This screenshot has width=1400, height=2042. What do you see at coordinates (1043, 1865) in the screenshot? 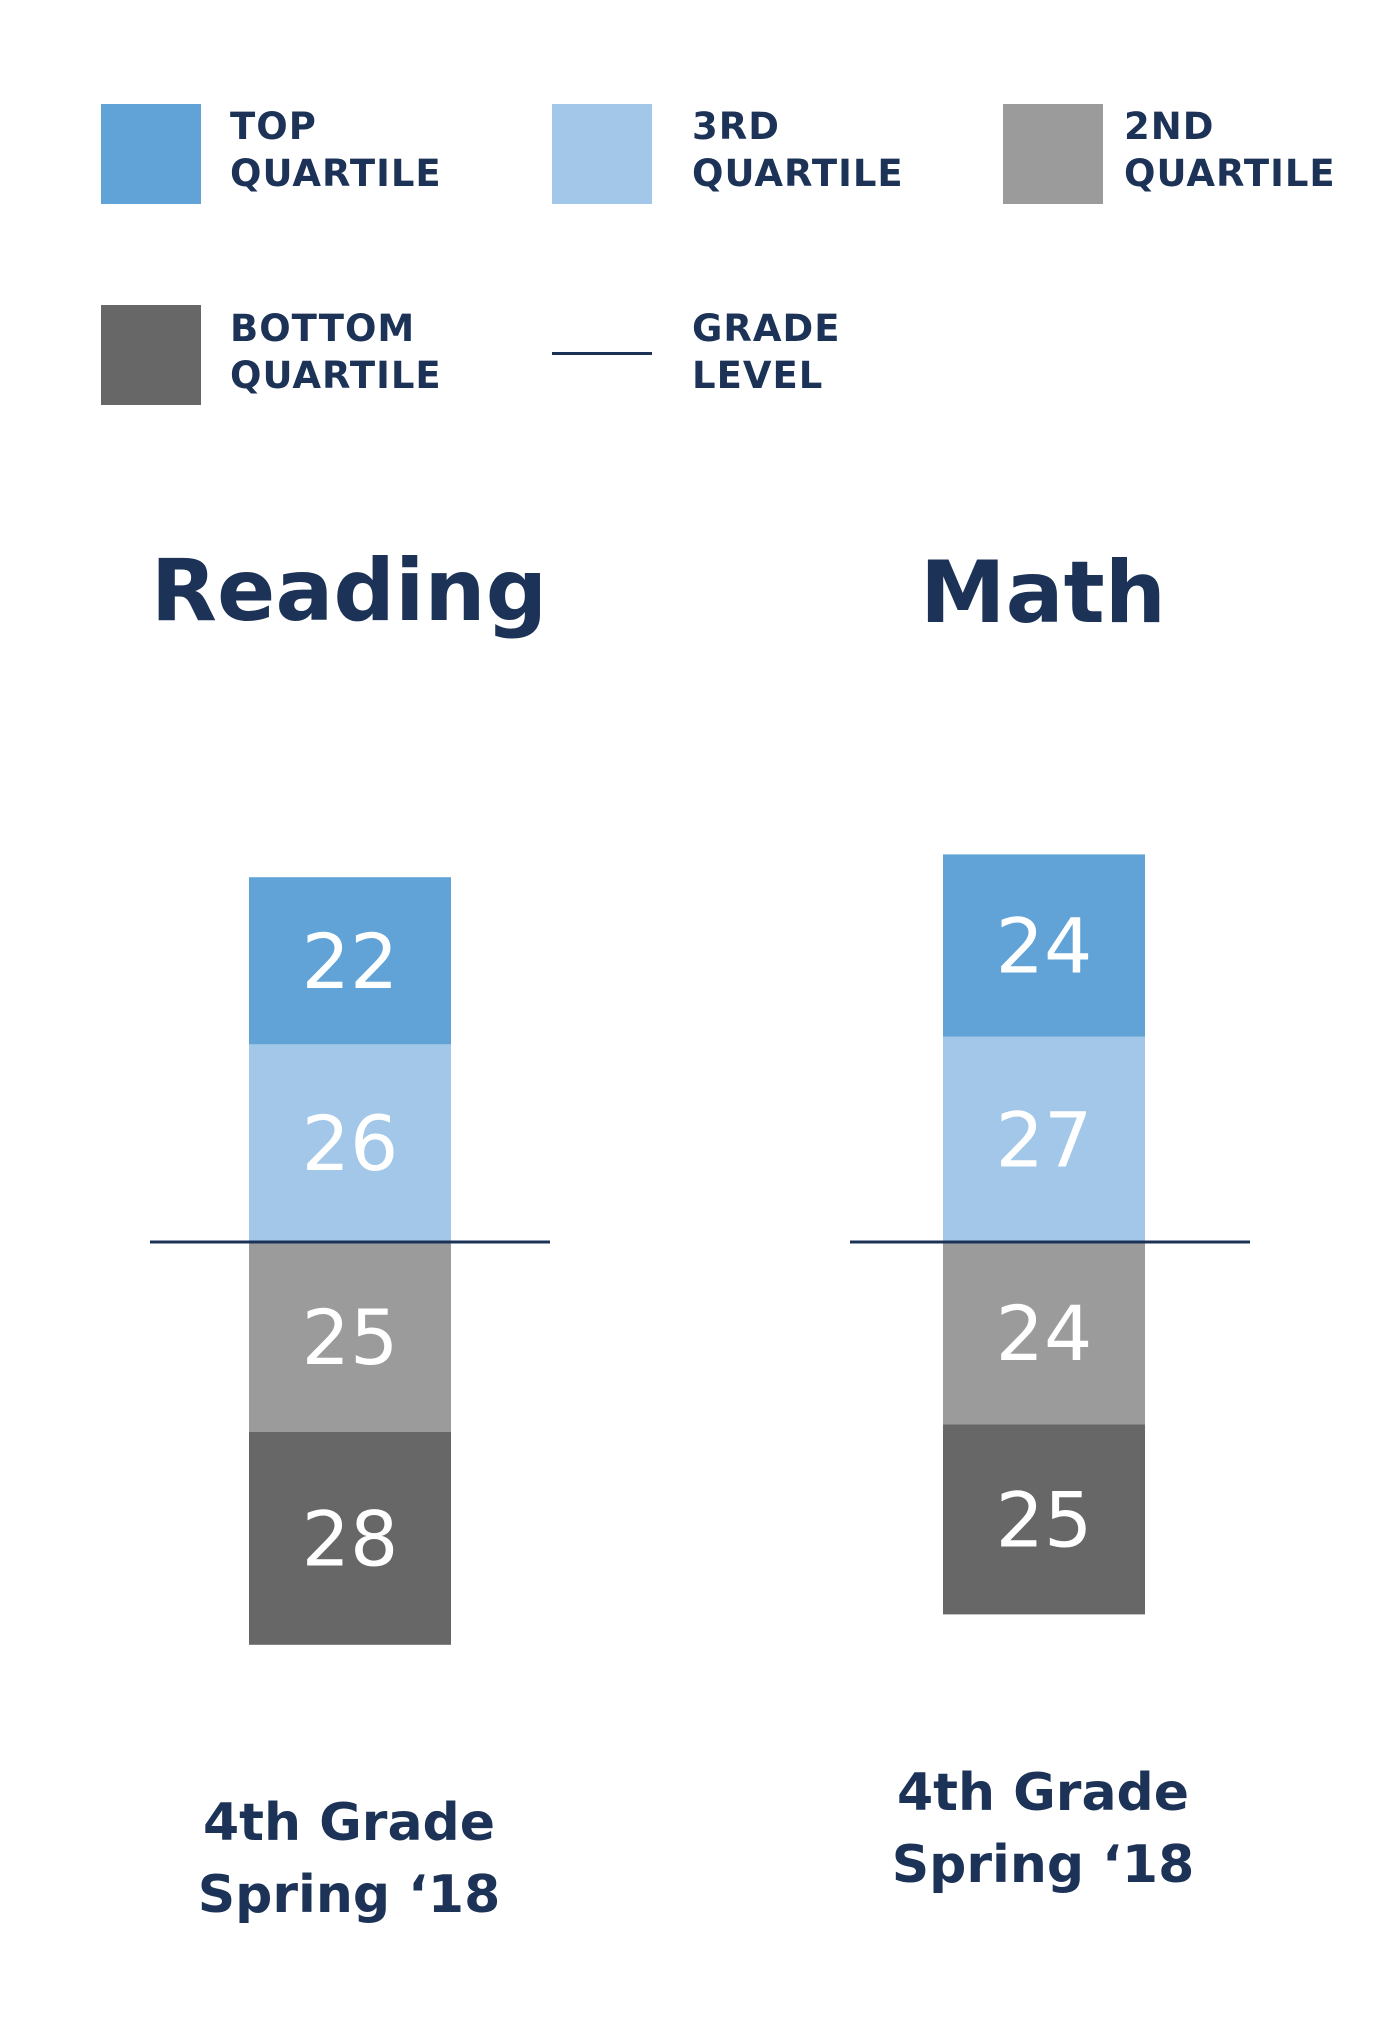
I see `category-label-line2-math: Spring ‘18` at bounding box center [1043, 1865].